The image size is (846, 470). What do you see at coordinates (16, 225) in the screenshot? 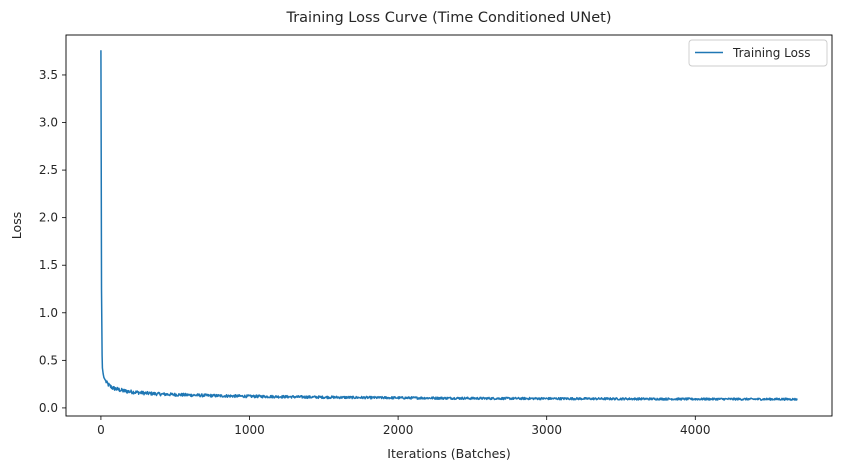
I see `y-axis-label: Loss` at bounding box center [16, 225].